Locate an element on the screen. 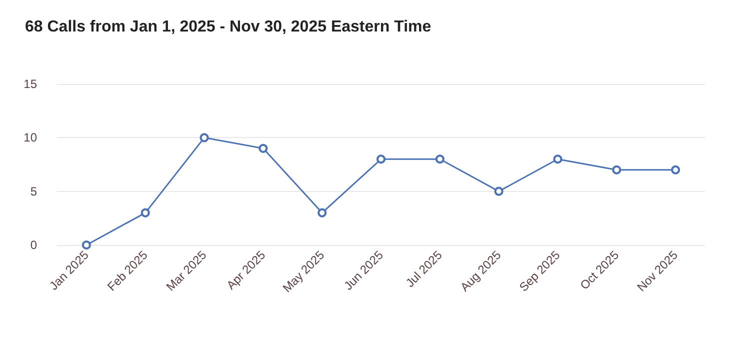  y-tick-label: 10 is located at coordinates (31, 137).